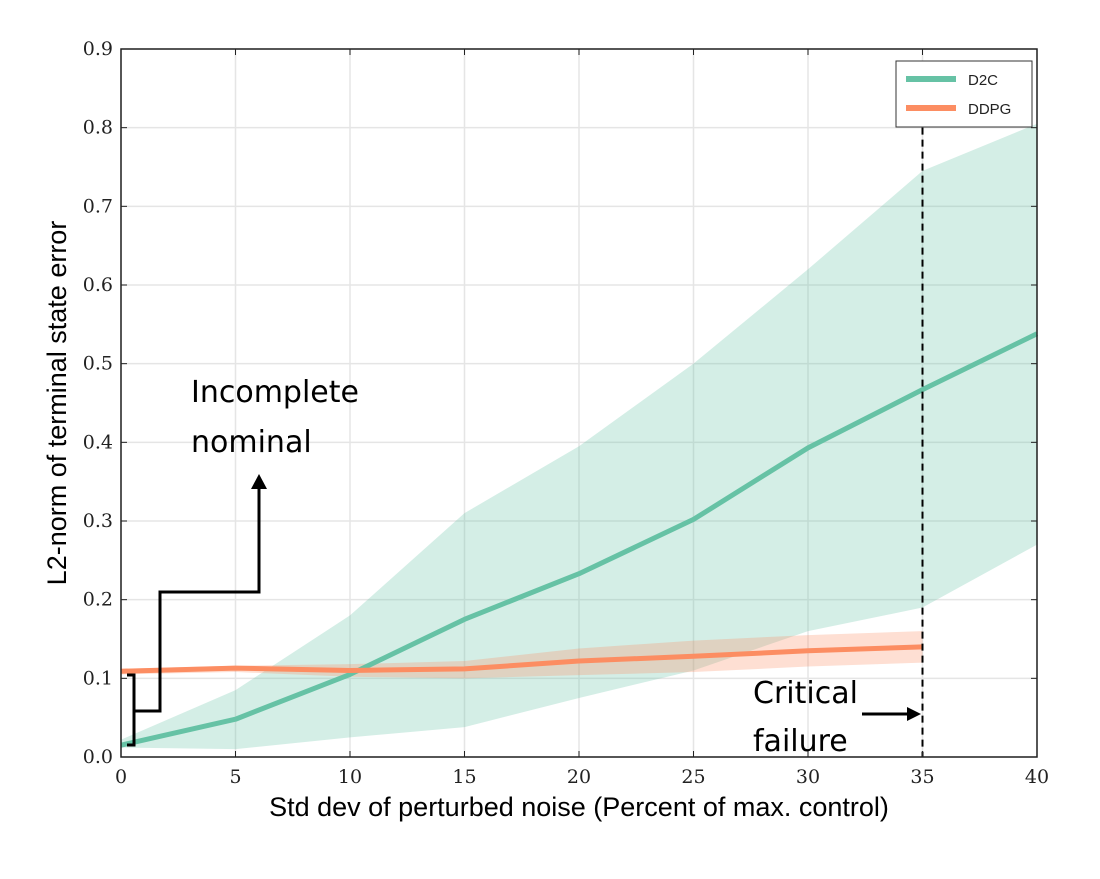 This screenshot has width=1100, height=879. Describe the element at coordinates (989, 109) in the screenshot. I see `legend-label-ddpg: DDPG` at that location.